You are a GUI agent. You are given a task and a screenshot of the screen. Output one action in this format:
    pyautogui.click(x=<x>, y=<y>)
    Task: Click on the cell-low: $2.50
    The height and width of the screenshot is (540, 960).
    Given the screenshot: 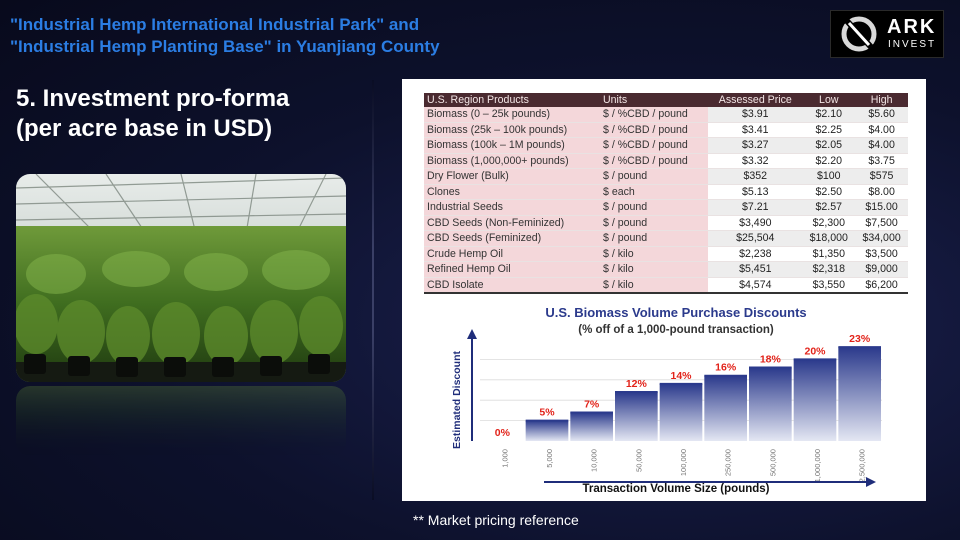 What is the action you would take?
    pyautogui.click(x=829, y=192)
    